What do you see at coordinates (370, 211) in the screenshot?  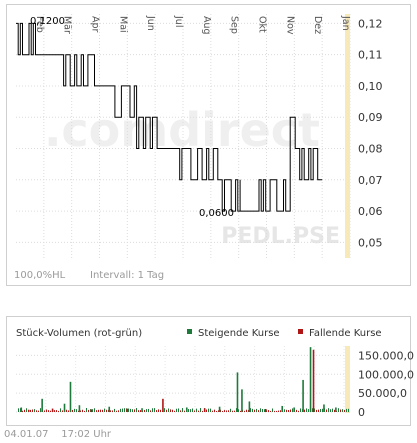 I see `price-tick-label: 0,06` at bounding box center [370, 211].